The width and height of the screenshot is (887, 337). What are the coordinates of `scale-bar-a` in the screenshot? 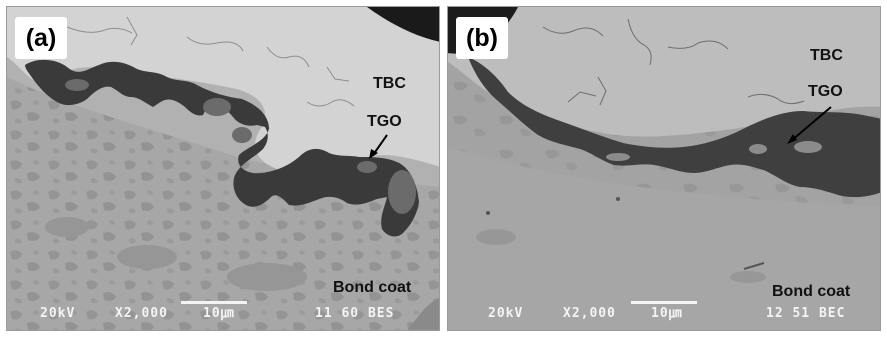 It's located at (214, 302).